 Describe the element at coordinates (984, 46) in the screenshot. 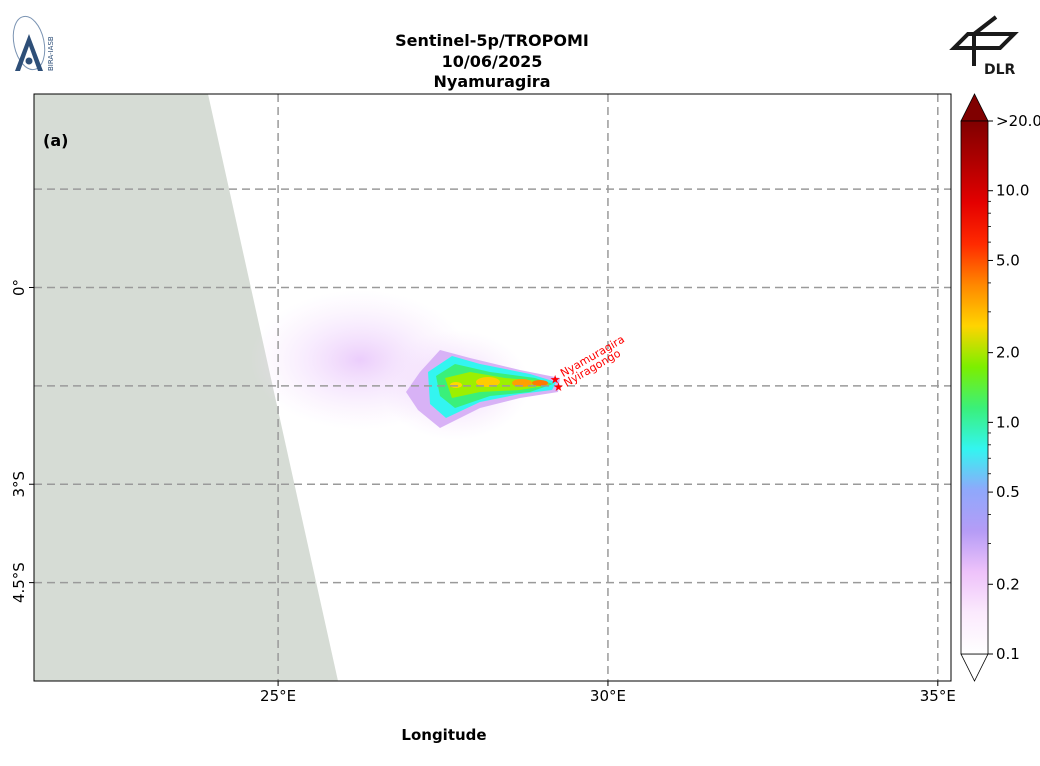

I see `dlr-logo: DLR` at that location.